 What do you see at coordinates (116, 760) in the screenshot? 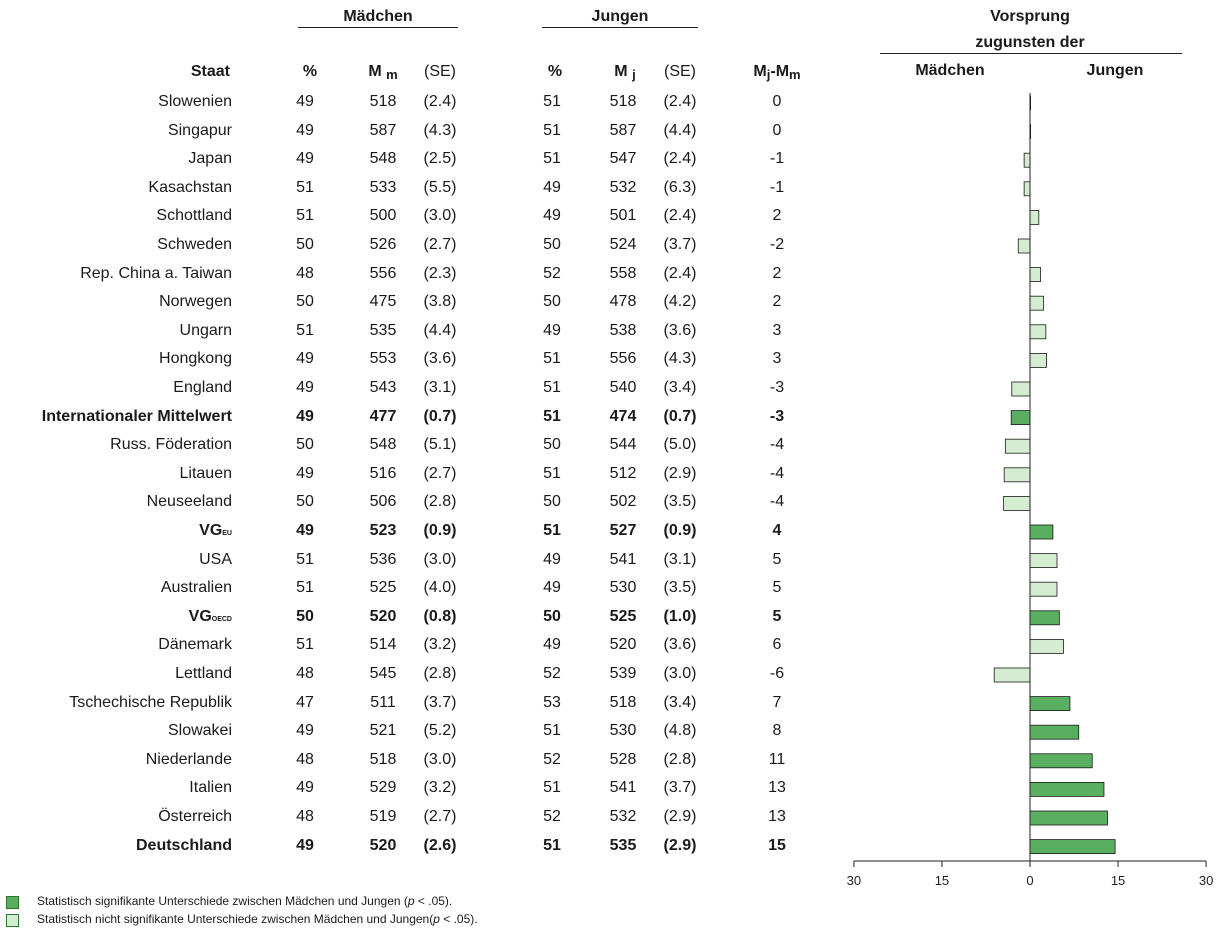
I see `cell-staat: Niederlande` at bounding box center [116, 760].